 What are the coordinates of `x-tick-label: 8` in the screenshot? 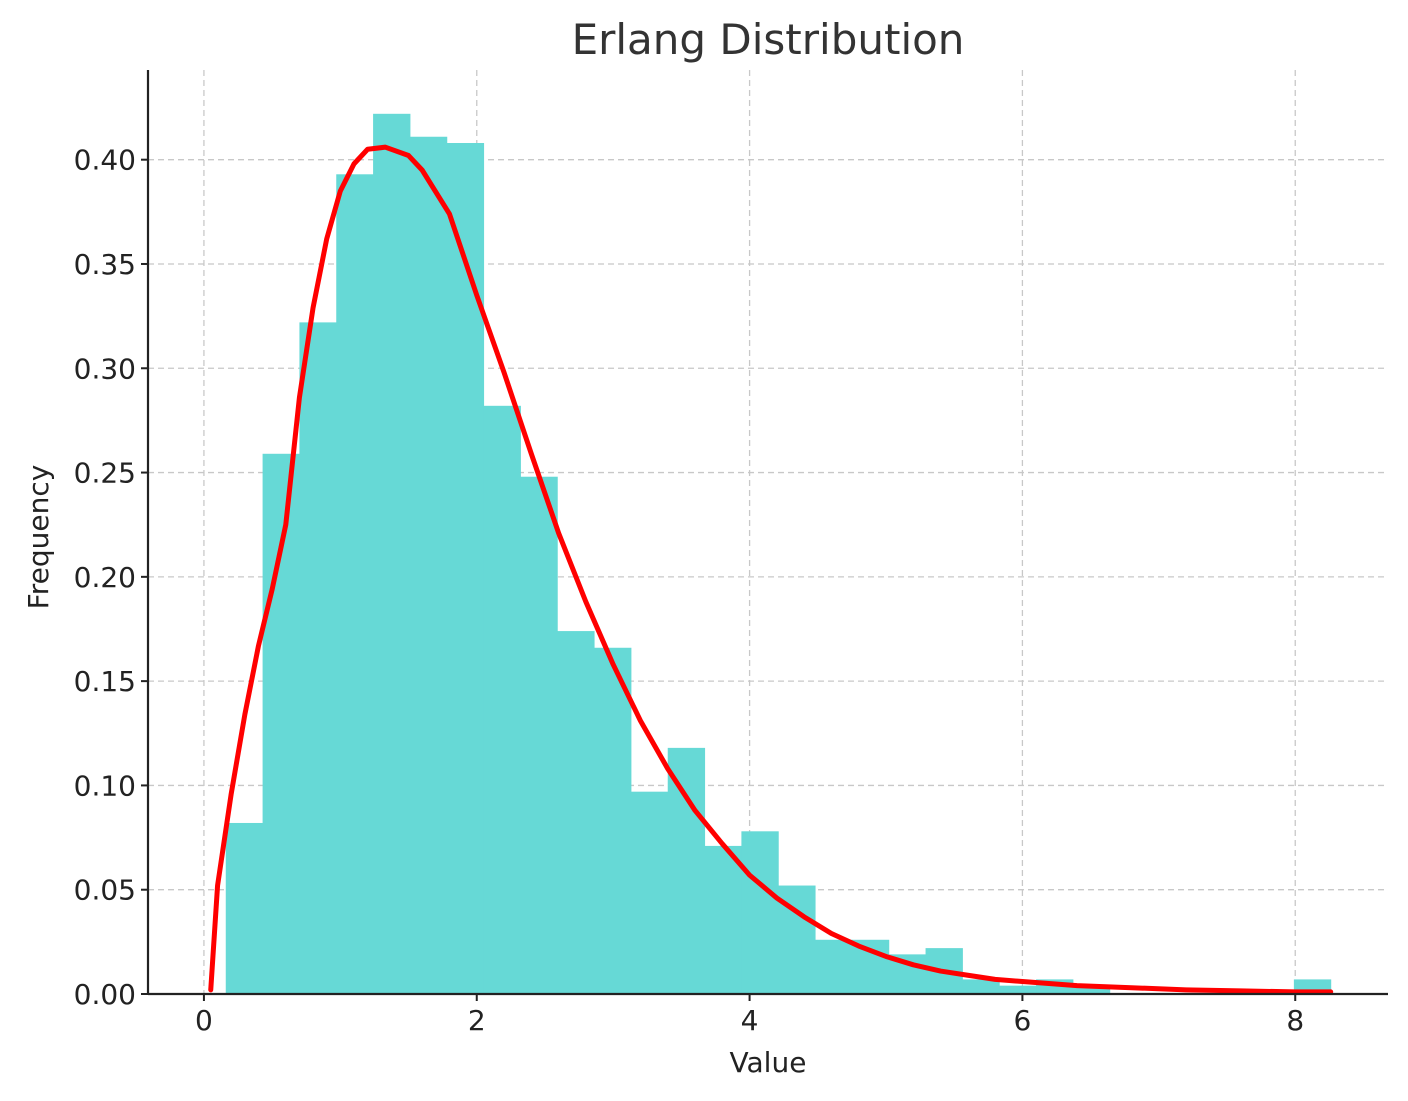 It's located at (1295, 1020).